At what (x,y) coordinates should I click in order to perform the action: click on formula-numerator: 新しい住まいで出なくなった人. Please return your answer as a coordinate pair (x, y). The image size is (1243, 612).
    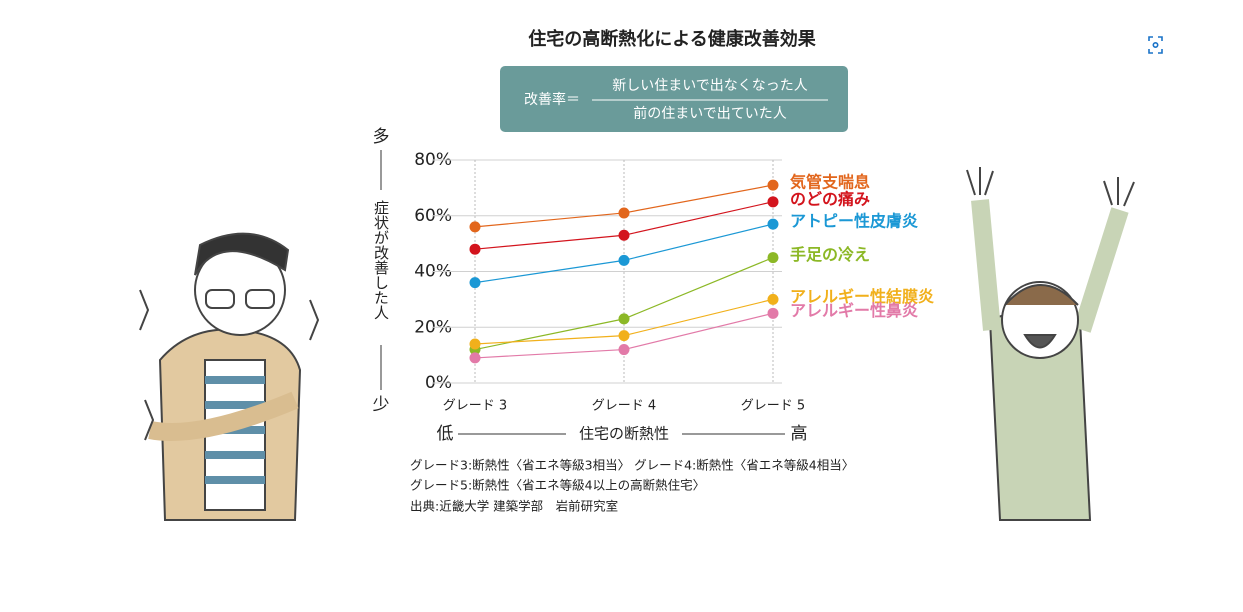
    Looking at the image, I should click on (710, 86).